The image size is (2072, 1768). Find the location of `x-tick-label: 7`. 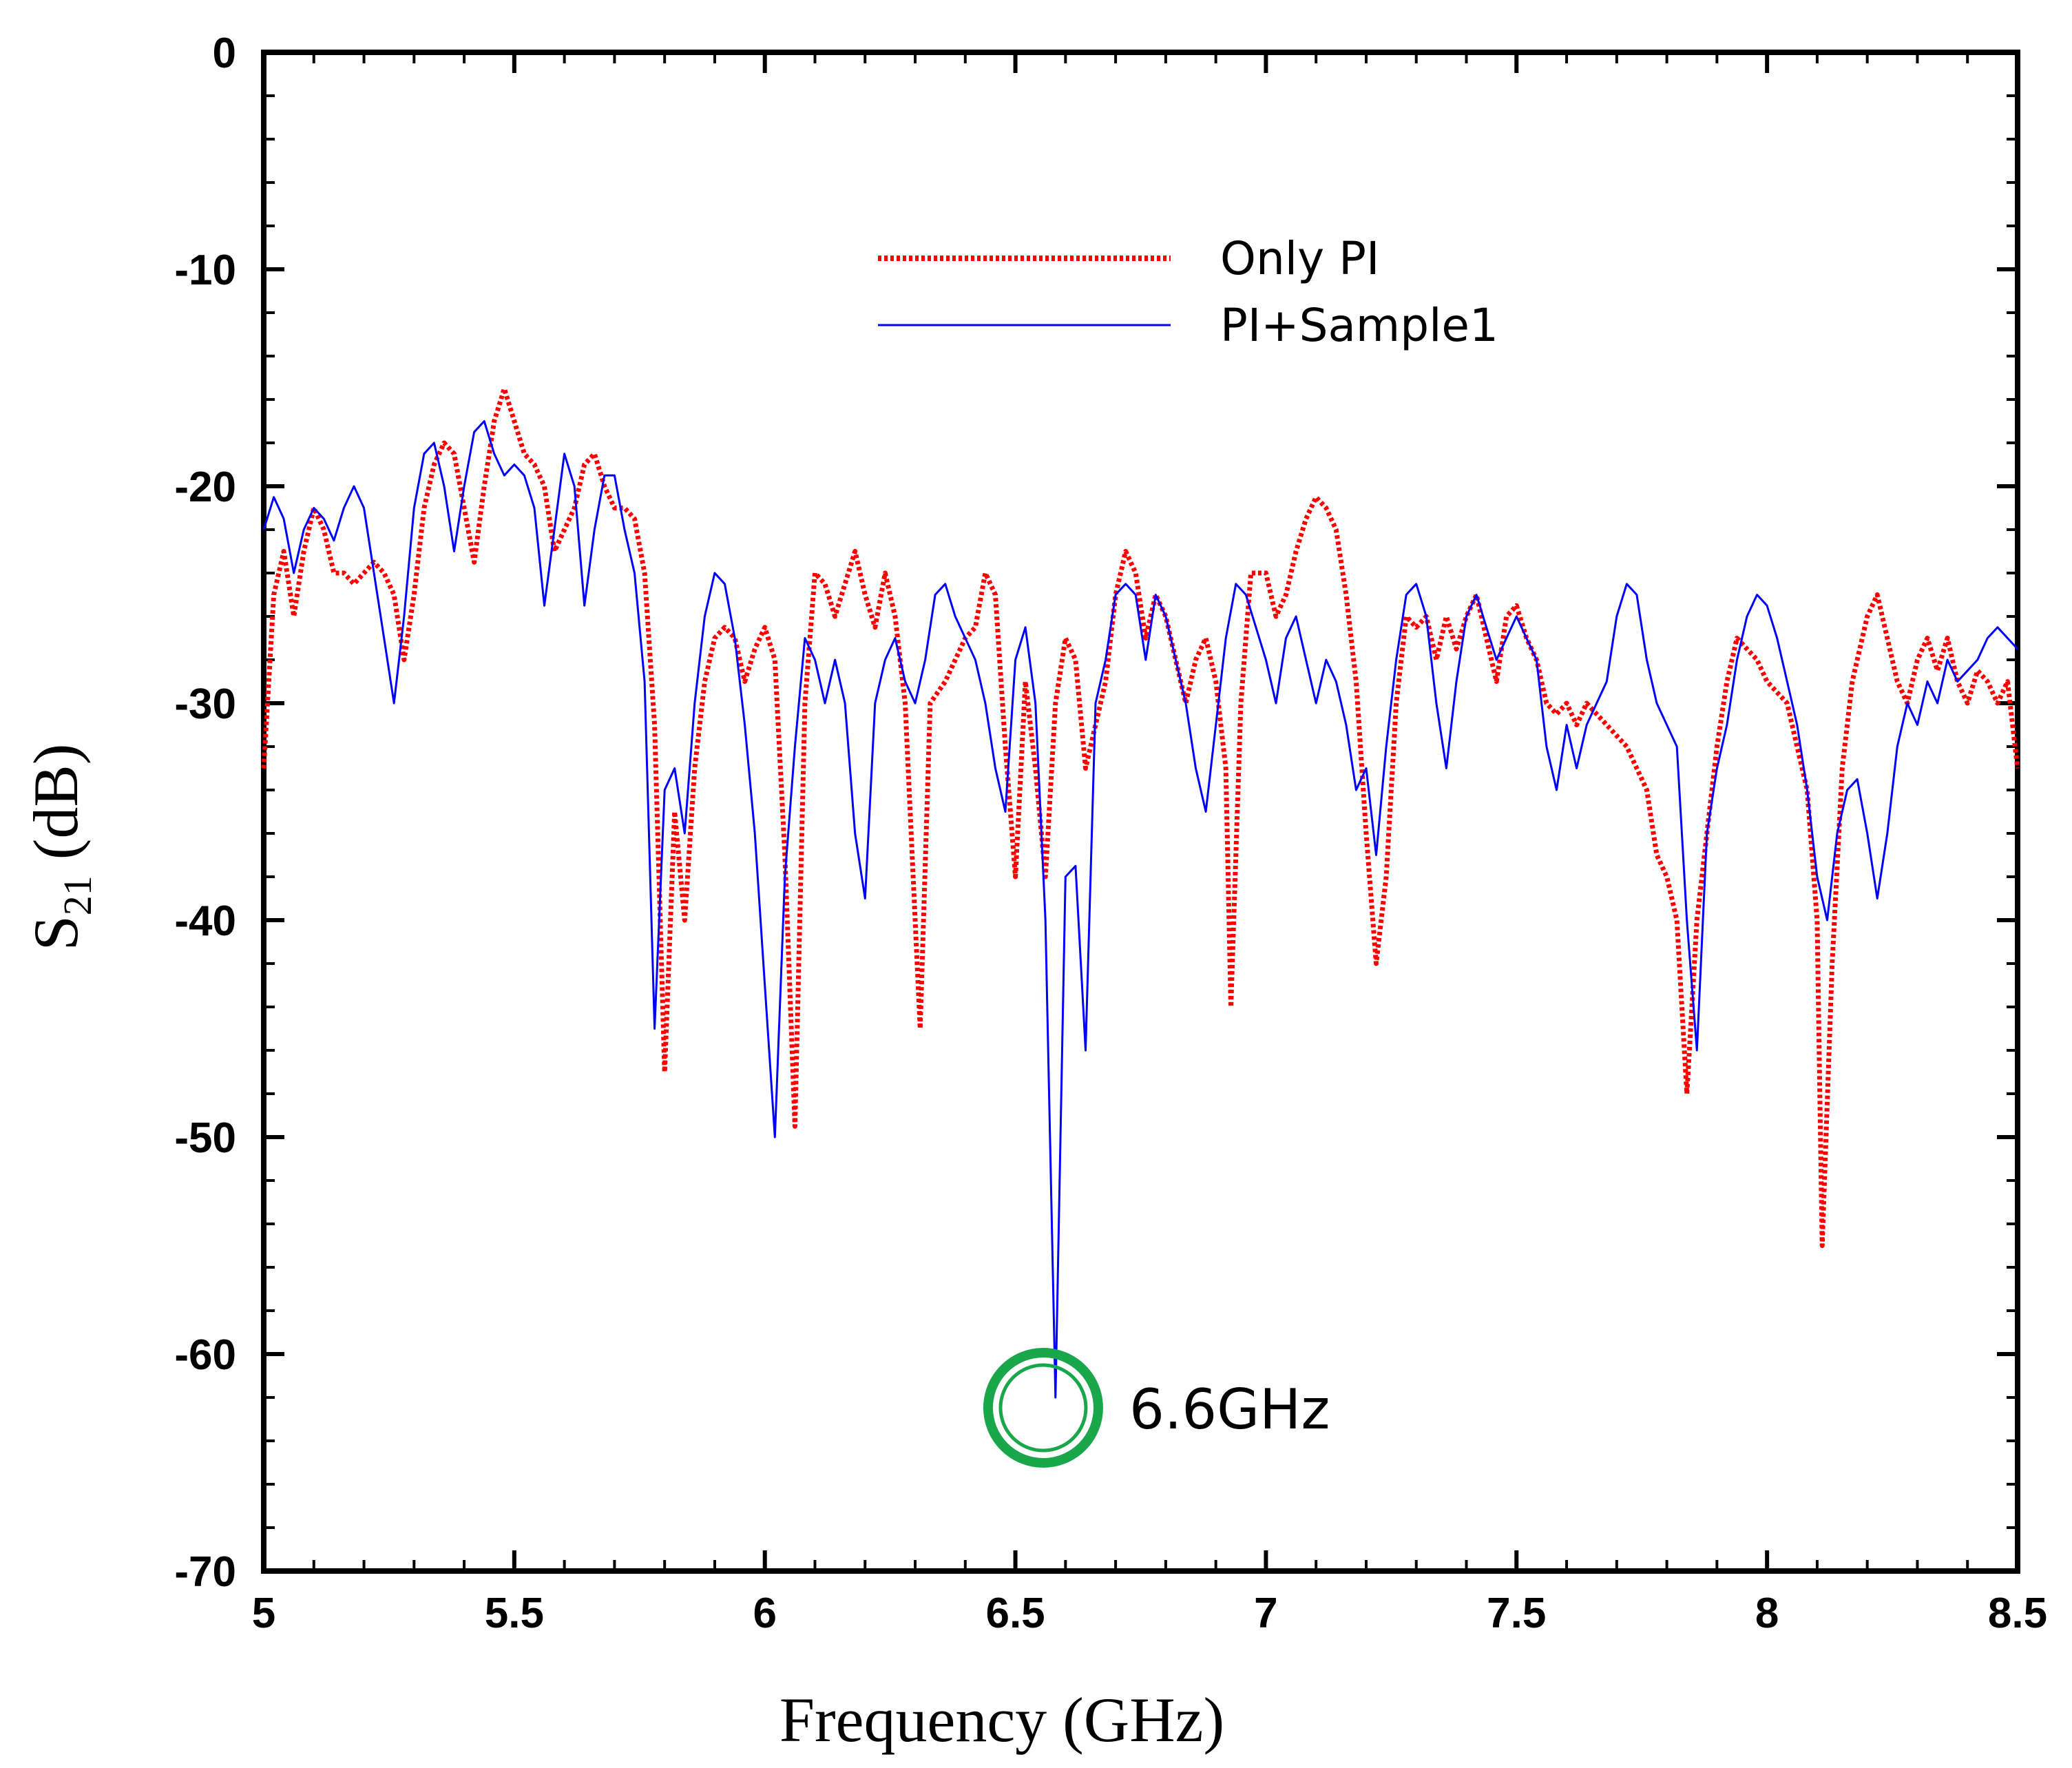

x-tick-label: 7 is located at coordinates (1265, 1613).